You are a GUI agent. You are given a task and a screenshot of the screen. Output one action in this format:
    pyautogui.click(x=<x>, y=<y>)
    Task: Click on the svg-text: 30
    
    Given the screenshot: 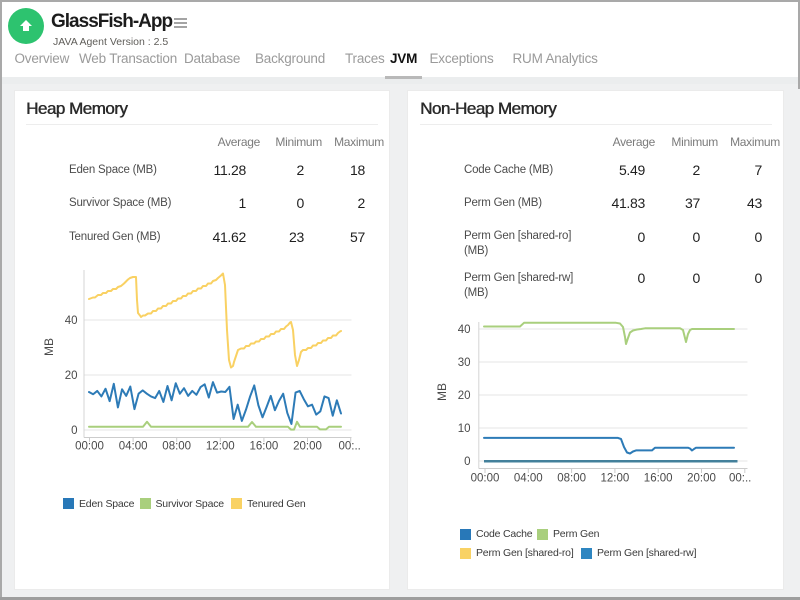 What is the action you would take?
    pyautogui.click(x=464, y=363)
    